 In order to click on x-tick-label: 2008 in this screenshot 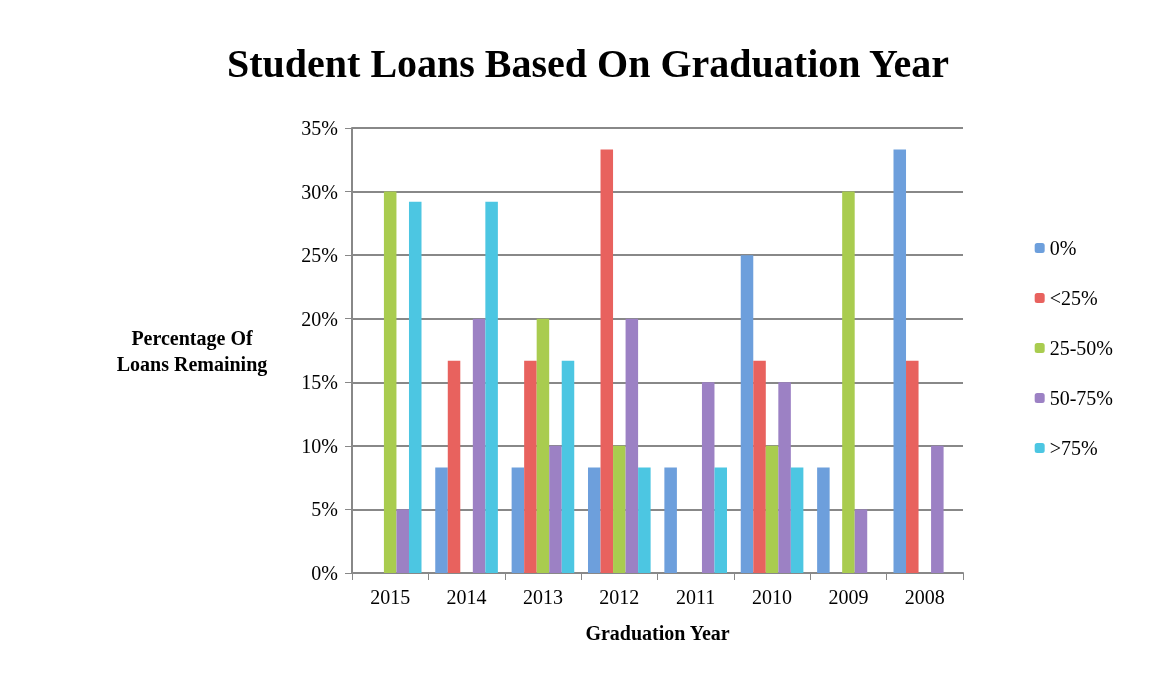, I will do `click(924, 597)`.